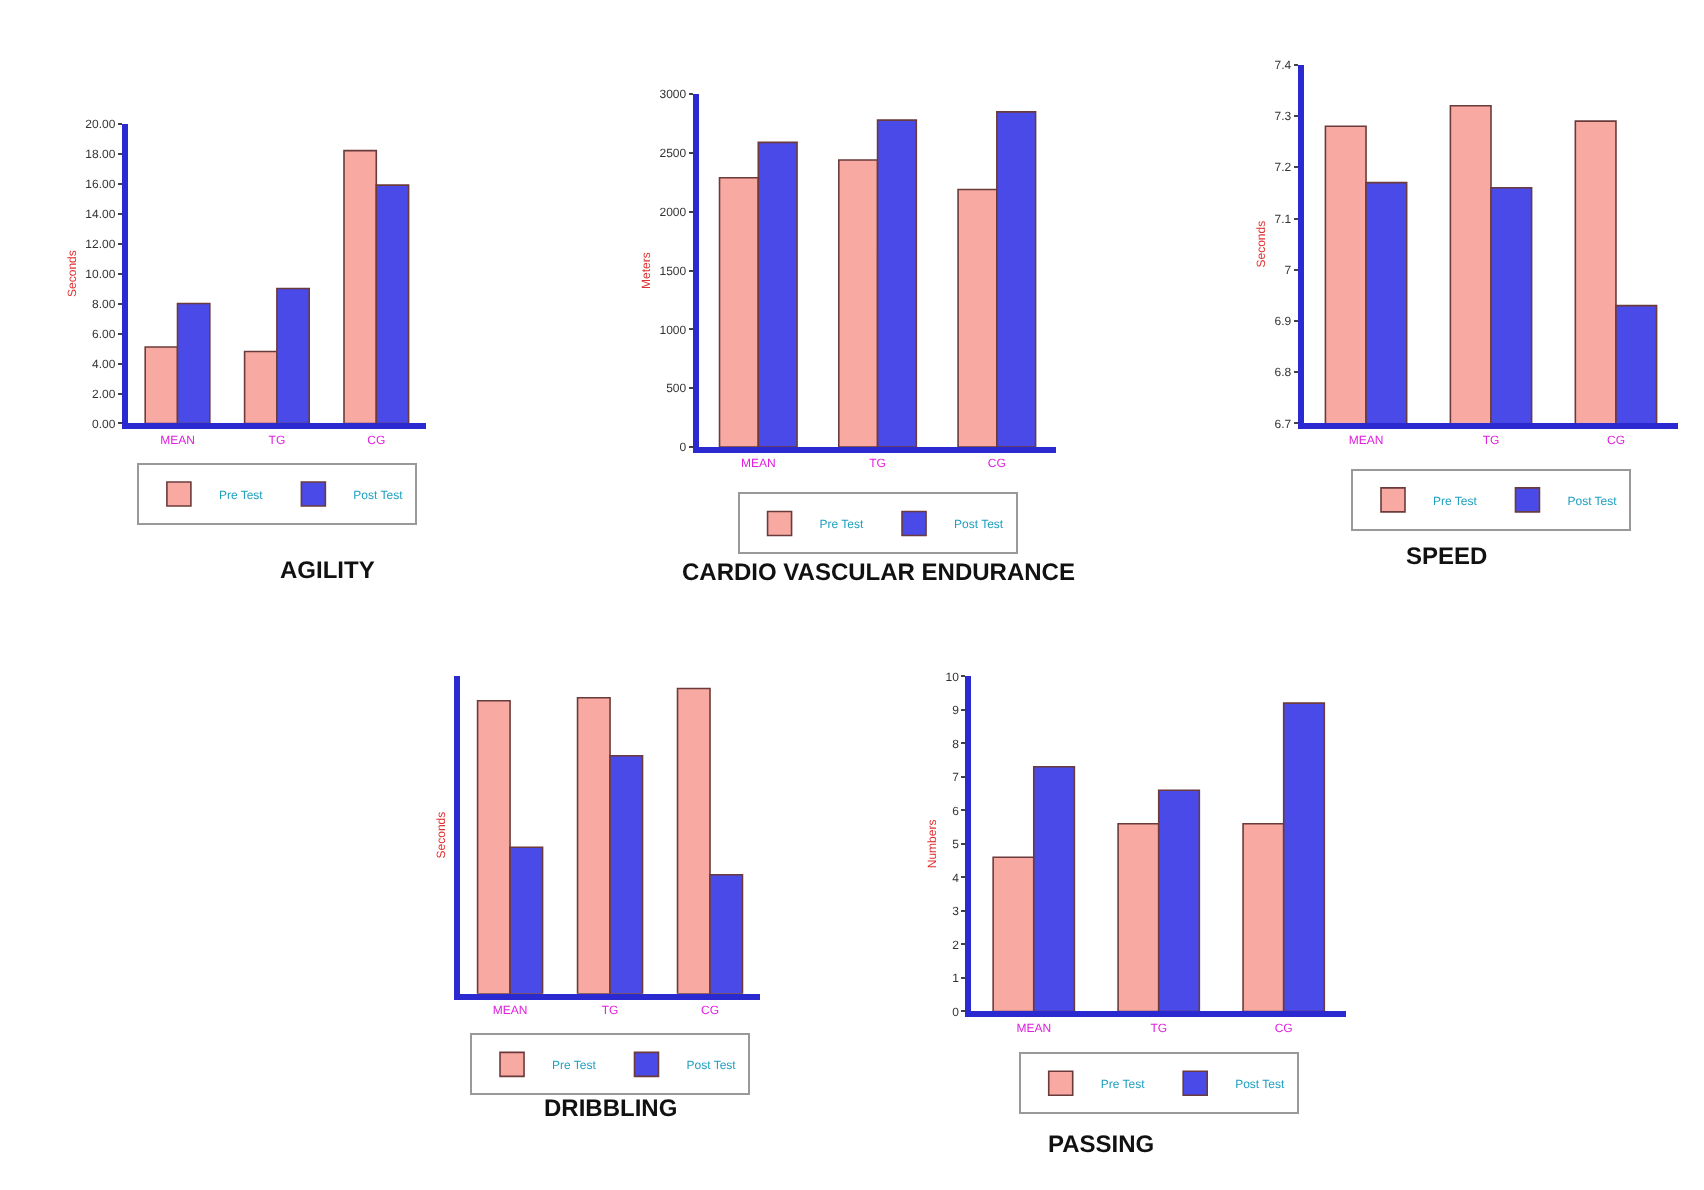 The height and width of the screenshot is (1190, 1704). Describe the element at coordinates (611, 1108) in the screenshot. I see `text: DRIBBLING` at that location.